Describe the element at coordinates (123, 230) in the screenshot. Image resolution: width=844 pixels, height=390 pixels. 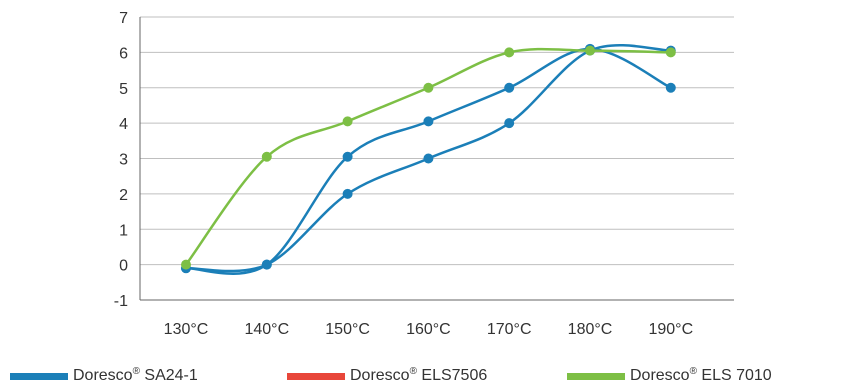
I see `y-tick-label: 1` at that location.